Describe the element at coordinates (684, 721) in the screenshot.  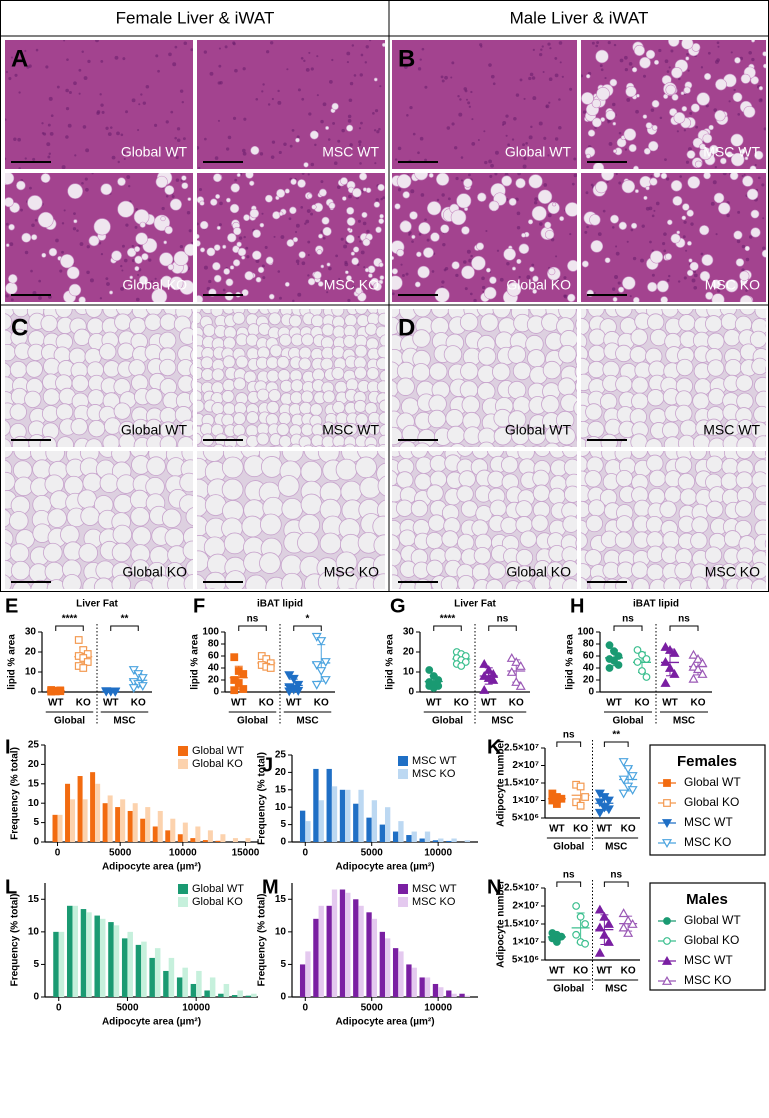
I see `group-label: MSC` at that location.